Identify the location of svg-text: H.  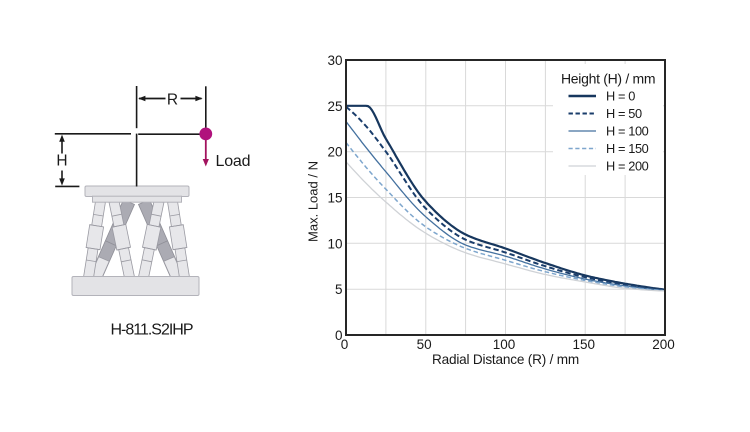
(61, 161).